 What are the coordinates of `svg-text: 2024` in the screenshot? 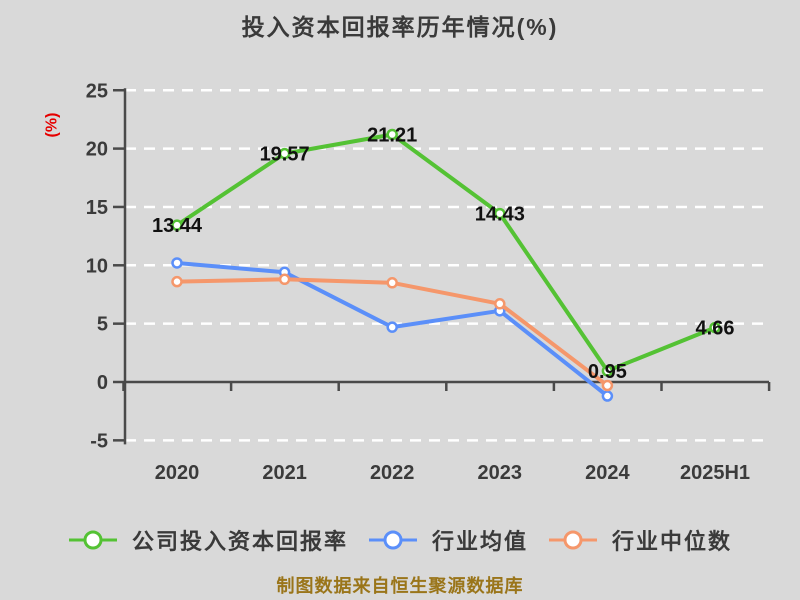 It's located at (607, 473).